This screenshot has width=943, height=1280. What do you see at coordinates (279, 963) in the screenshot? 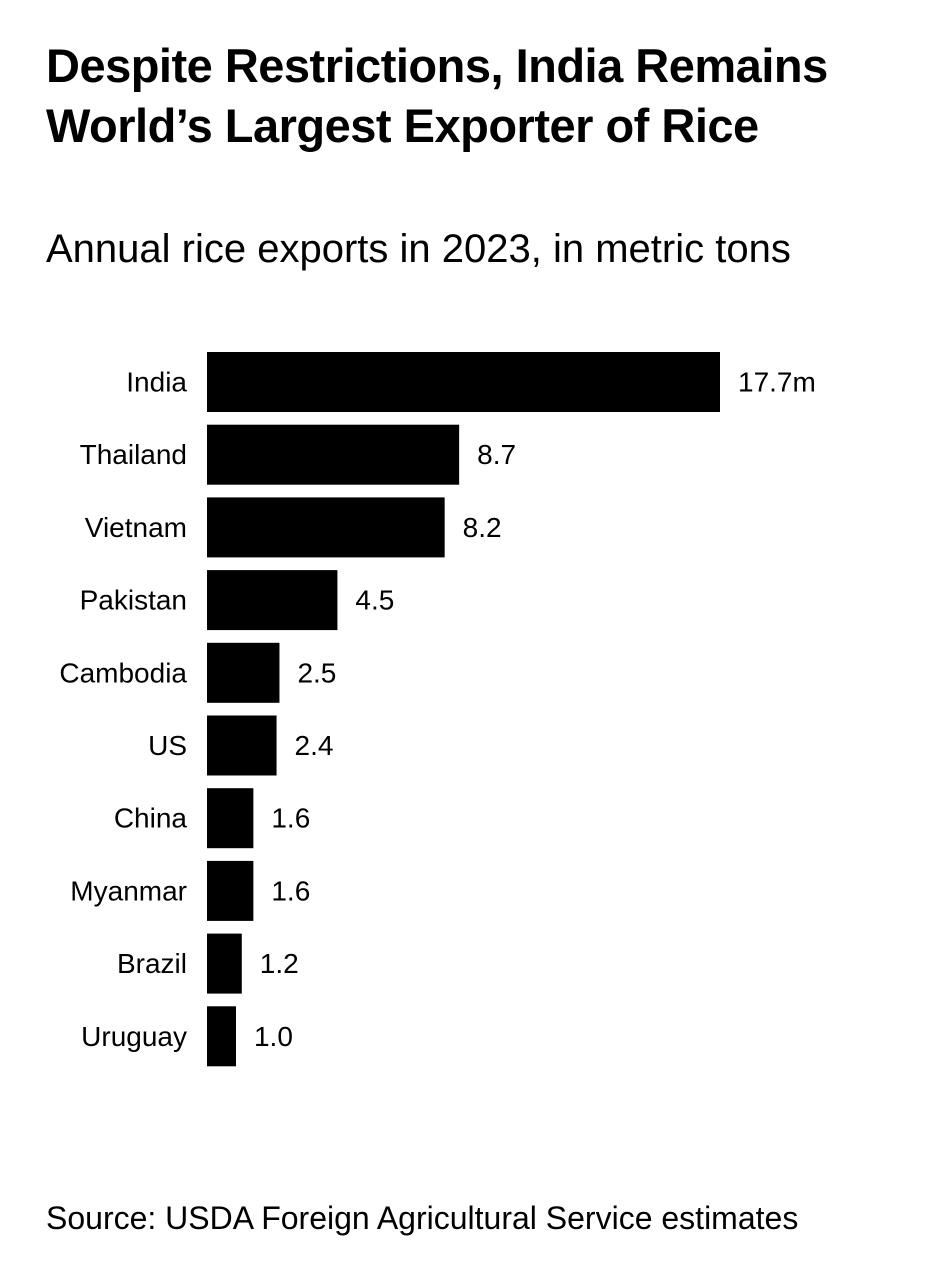
I see `value-label: 1.2` at bounding box center [279, 963].